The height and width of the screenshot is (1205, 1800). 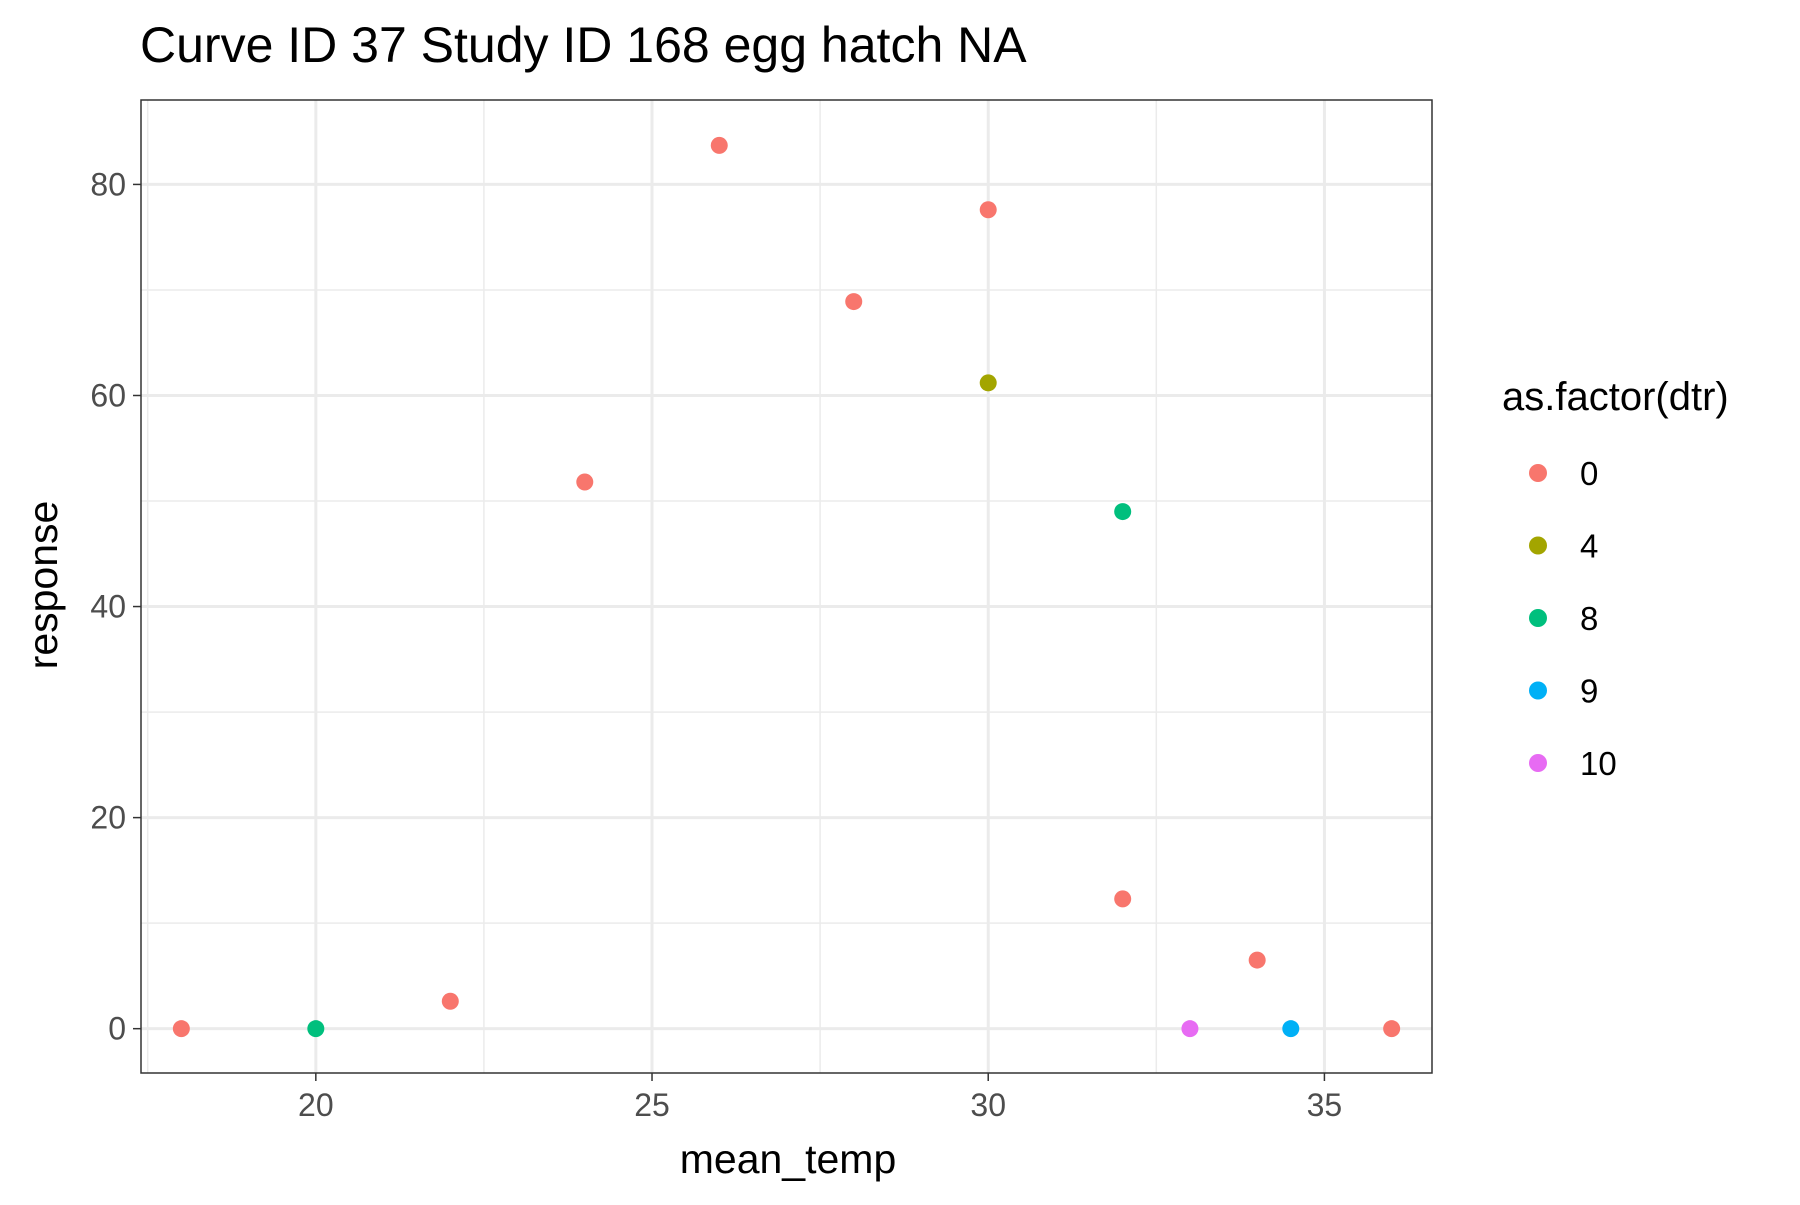 I want to click on x-tick-label: 25, so click(x=652, y=1105).